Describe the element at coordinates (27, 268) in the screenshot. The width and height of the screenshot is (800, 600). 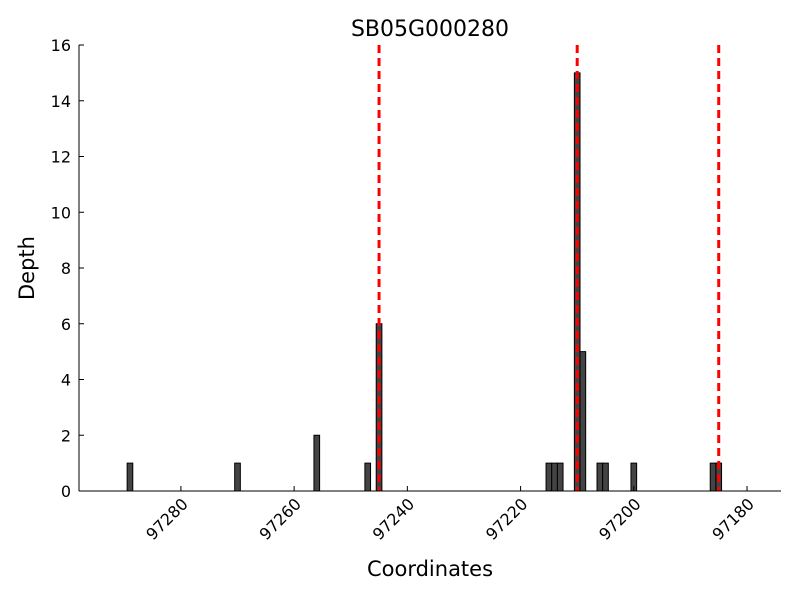
I see `y-axis-label: Depth` at that location.